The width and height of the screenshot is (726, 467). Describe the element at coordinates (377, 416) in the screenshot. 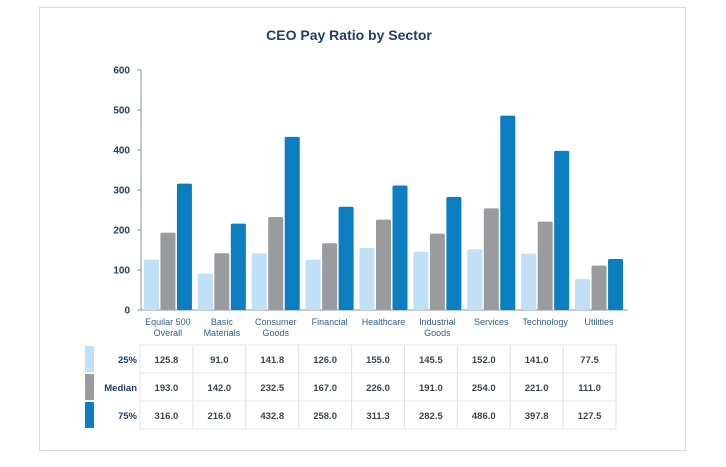

I see `data-label: 311.3` at that location.